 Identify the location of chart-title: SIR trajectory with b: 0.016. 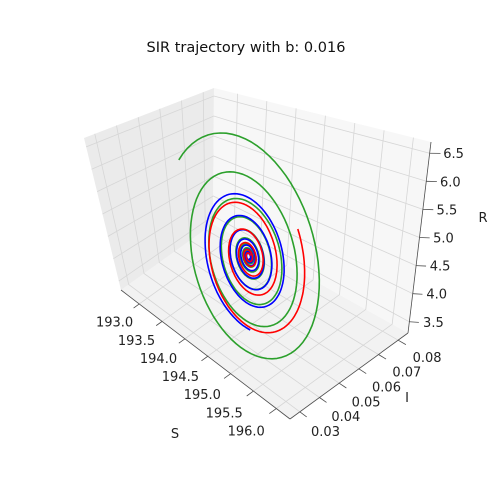
(246, 48).